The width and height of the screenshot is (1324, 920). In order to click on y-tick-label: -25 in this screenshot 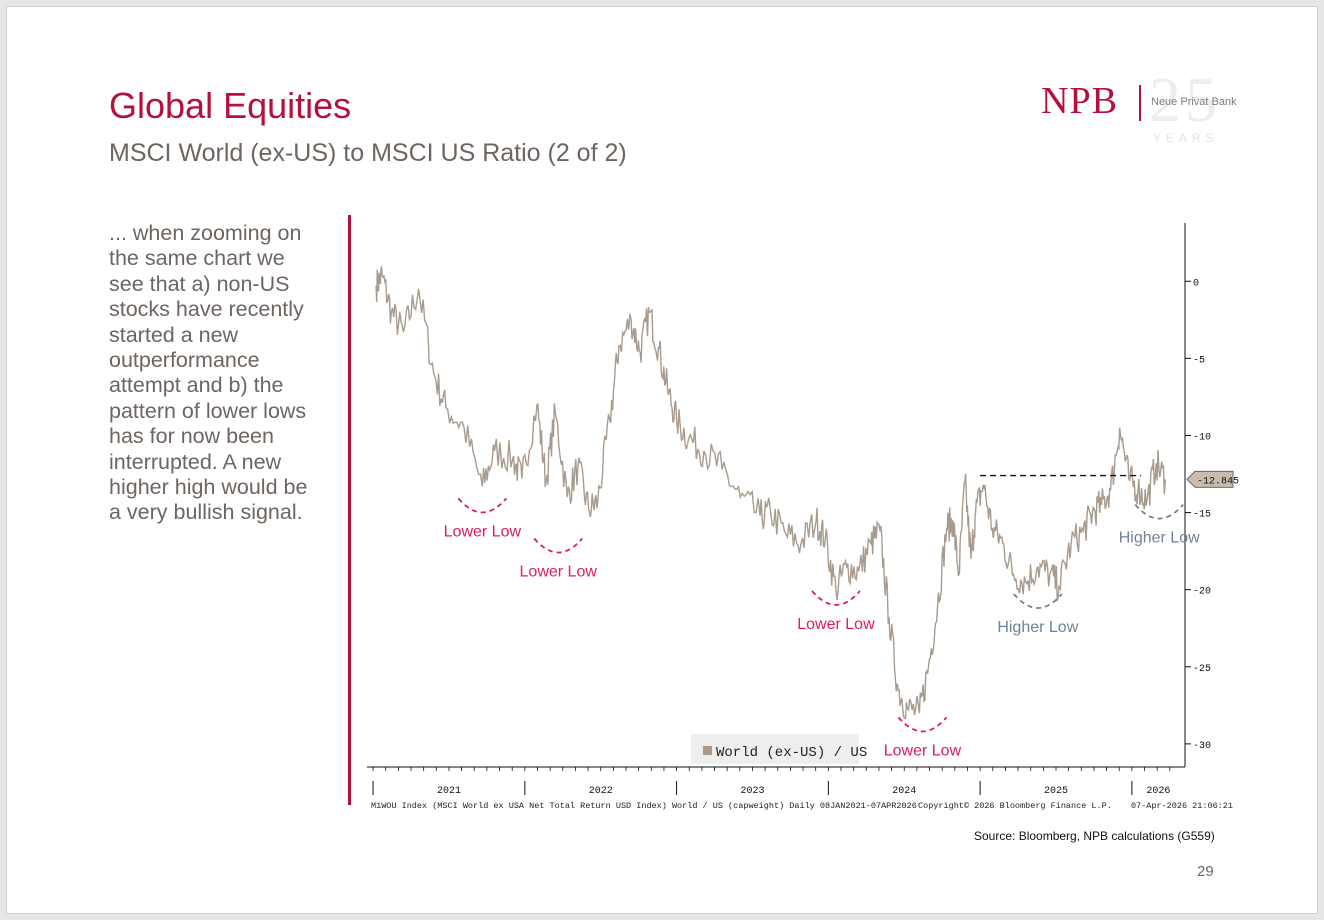, I will do `click(1202, 669)`.